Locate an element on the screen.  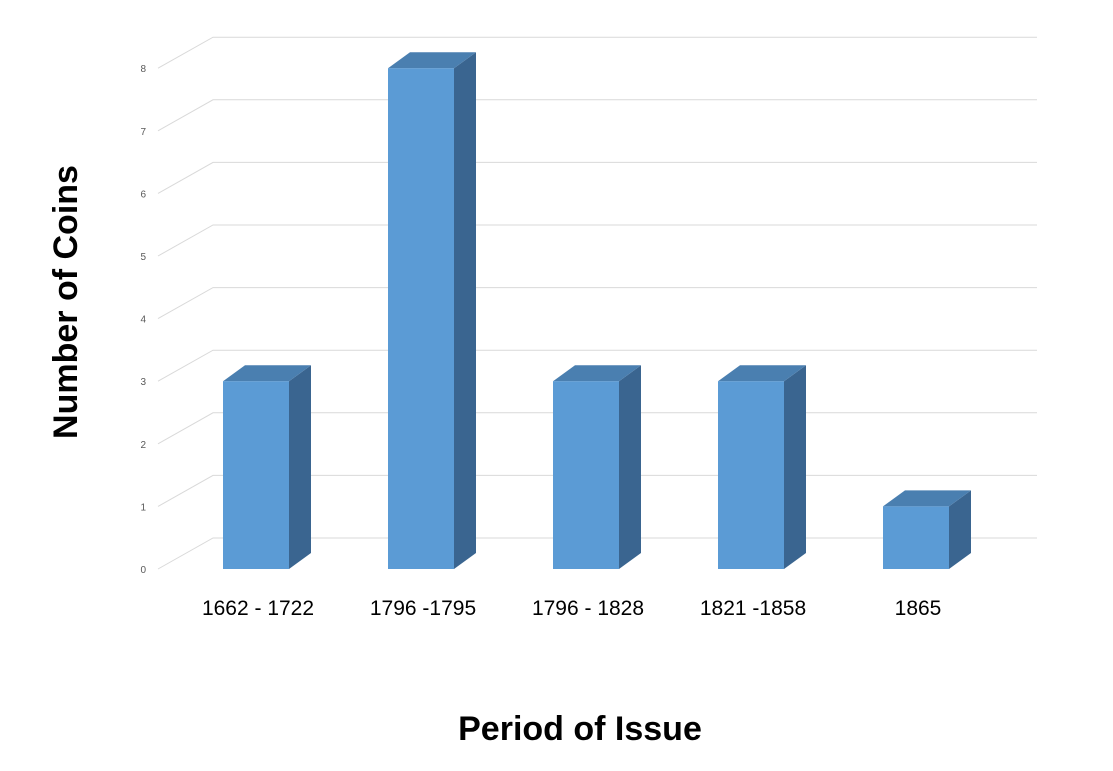
y-tick-label: 5 is located at coordinates (143, 257).